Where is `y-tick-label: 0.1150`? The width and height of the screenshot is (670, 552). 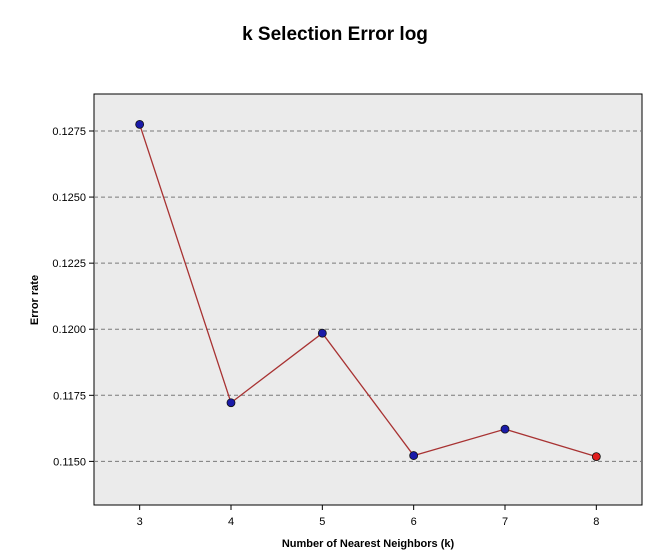
y-tick-label: 0.1150 is located at coordinates (69, 462).